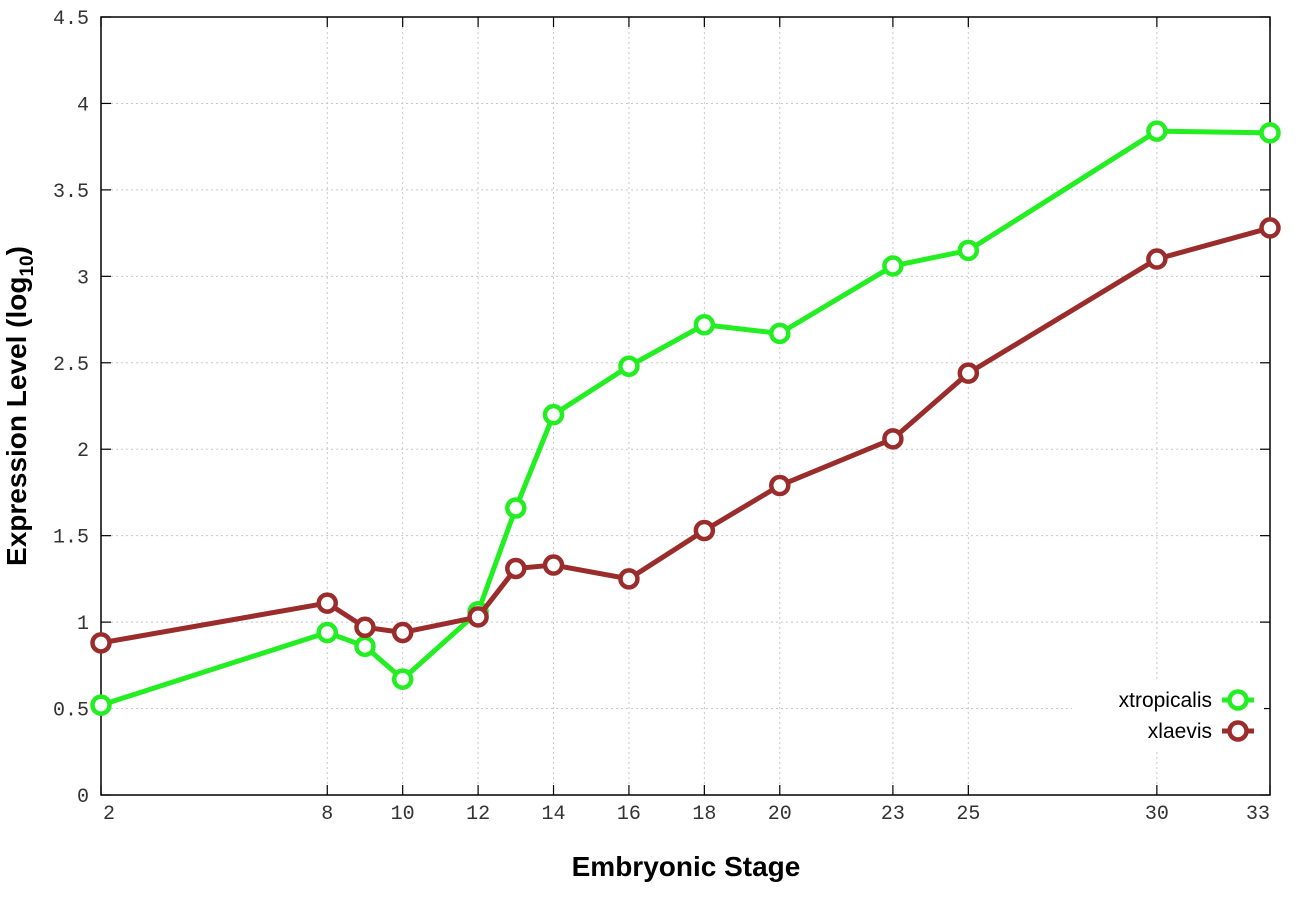 Image resolution: width=1296 pixels, height=912 pixels. Describe the element at coordinates (478, 814) in the screenshot. I see `x-tick-label: 12` at that location.